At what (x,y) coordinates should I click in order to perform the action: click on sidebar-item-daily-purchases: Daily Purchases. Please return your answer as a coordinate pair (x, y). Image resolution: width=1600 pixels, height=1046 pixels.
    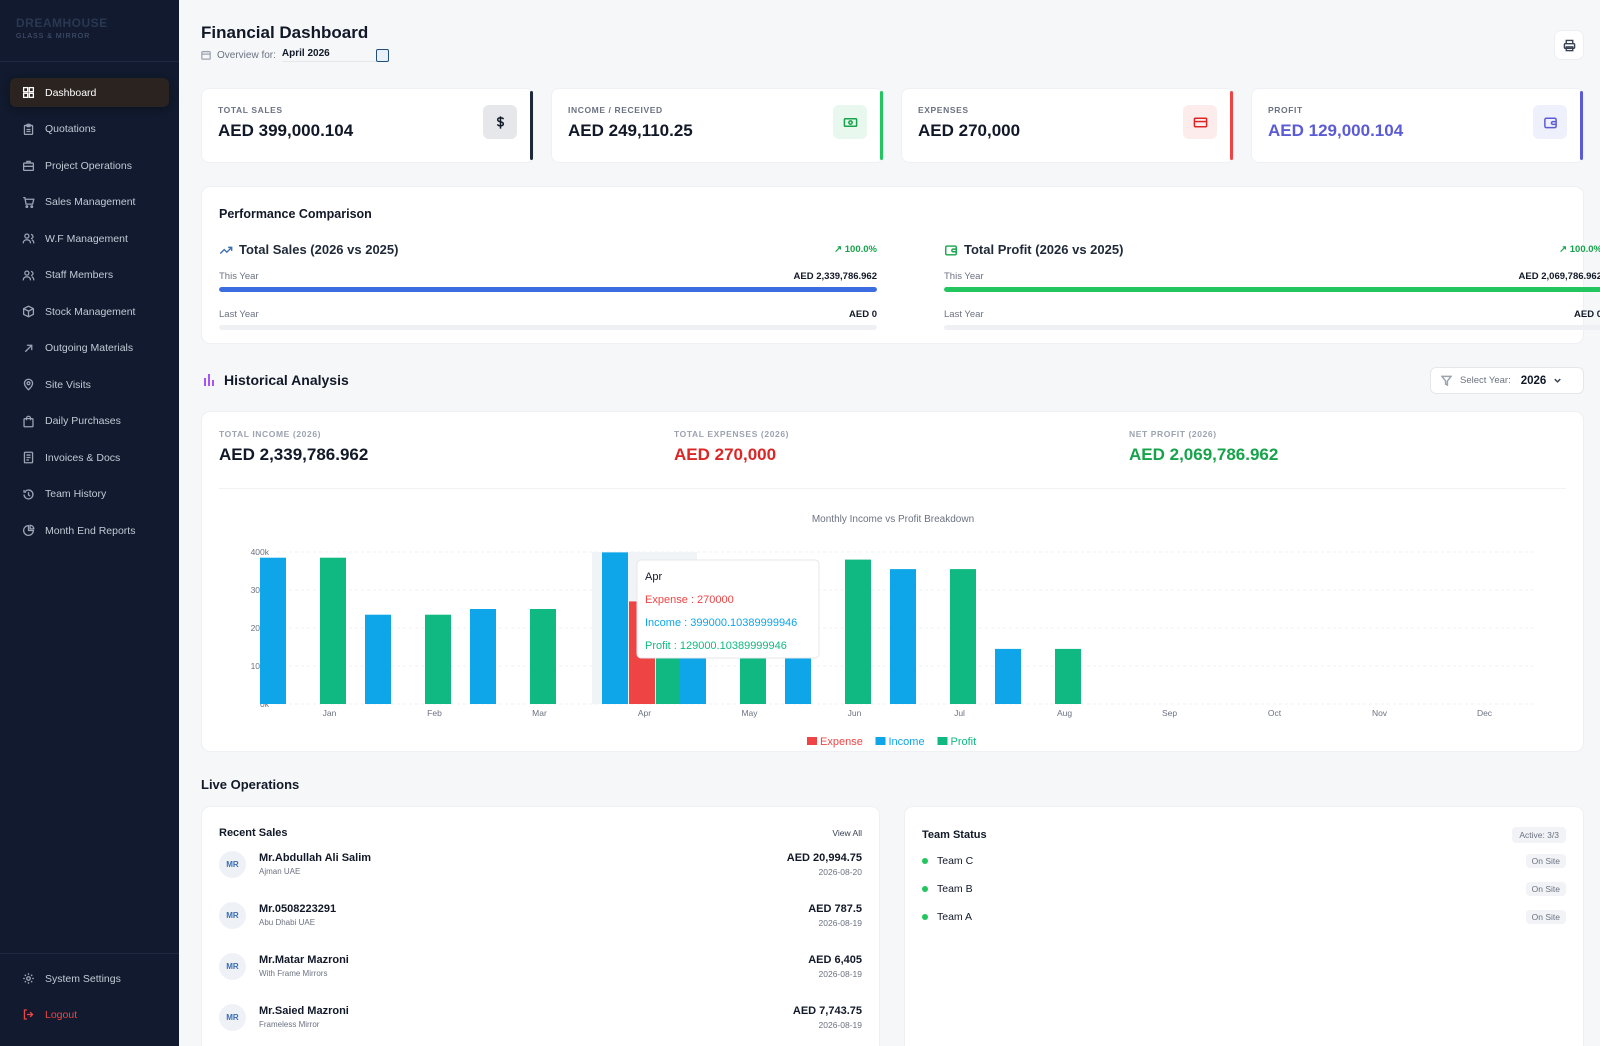
    Looking at the image, I should click on (89, 421).